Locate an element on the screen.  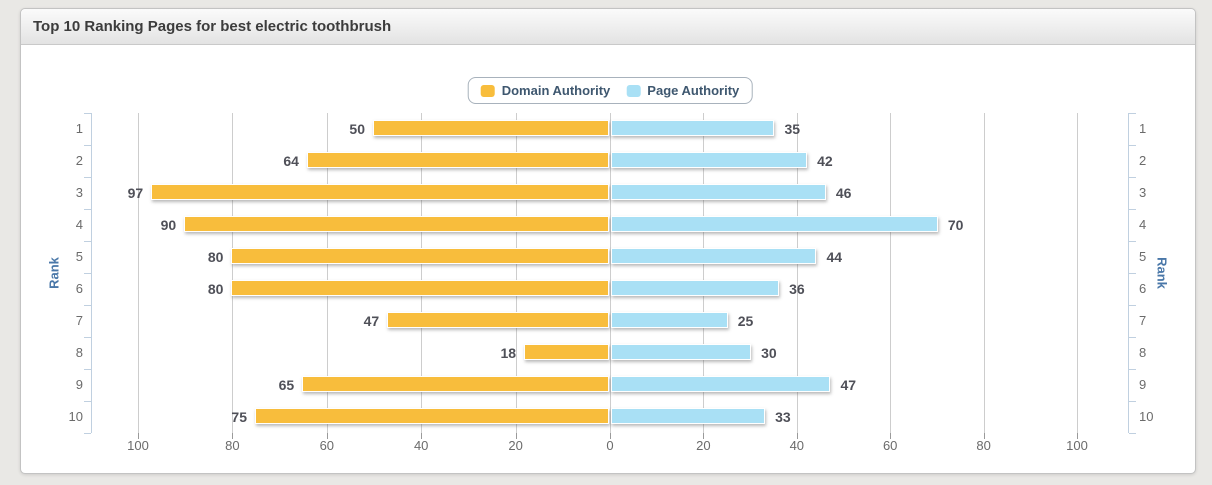
page-authority-value: 36 is located at coordinates (797, 289).